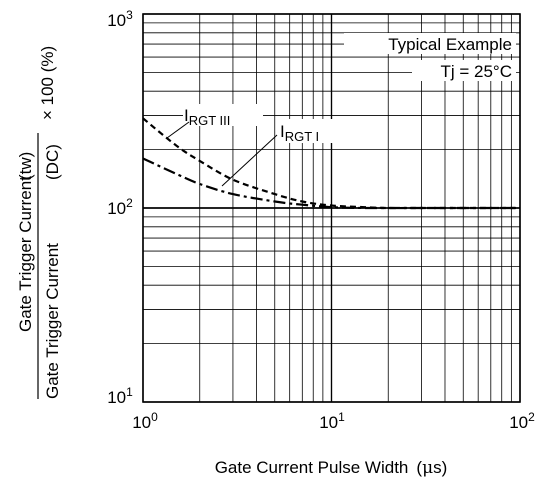  I want to click on series-label-bg-rgt3, so click(223, 115).